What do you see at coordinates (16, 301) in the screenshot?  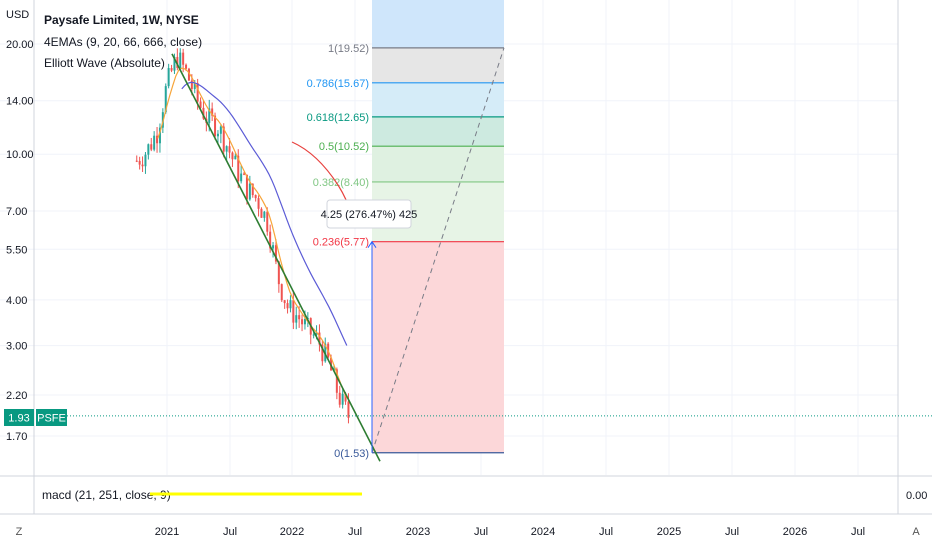 I see `y-tick-label: 4.00` at bounding box center [16, 301].